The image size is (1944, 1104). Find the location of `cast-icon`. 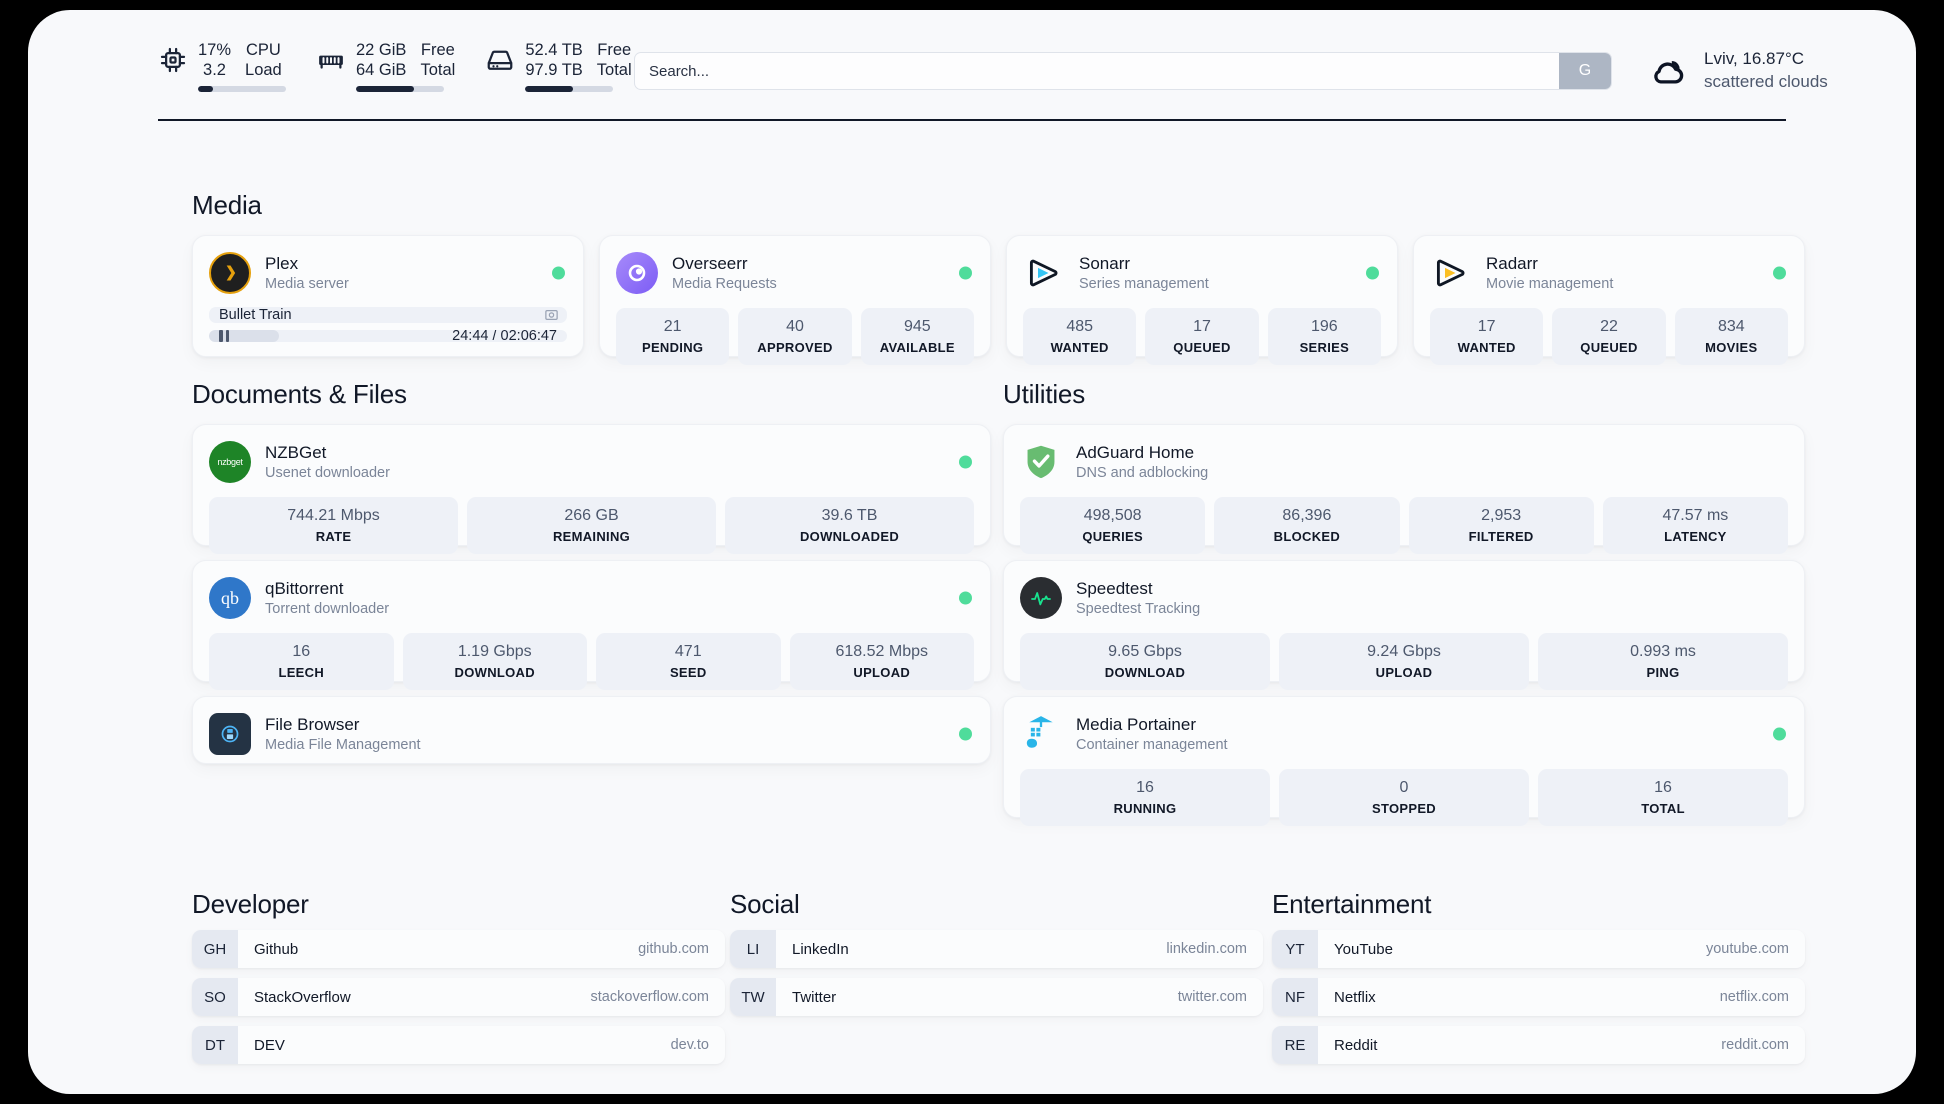

cast-icon is located at coordinates (551, 315).